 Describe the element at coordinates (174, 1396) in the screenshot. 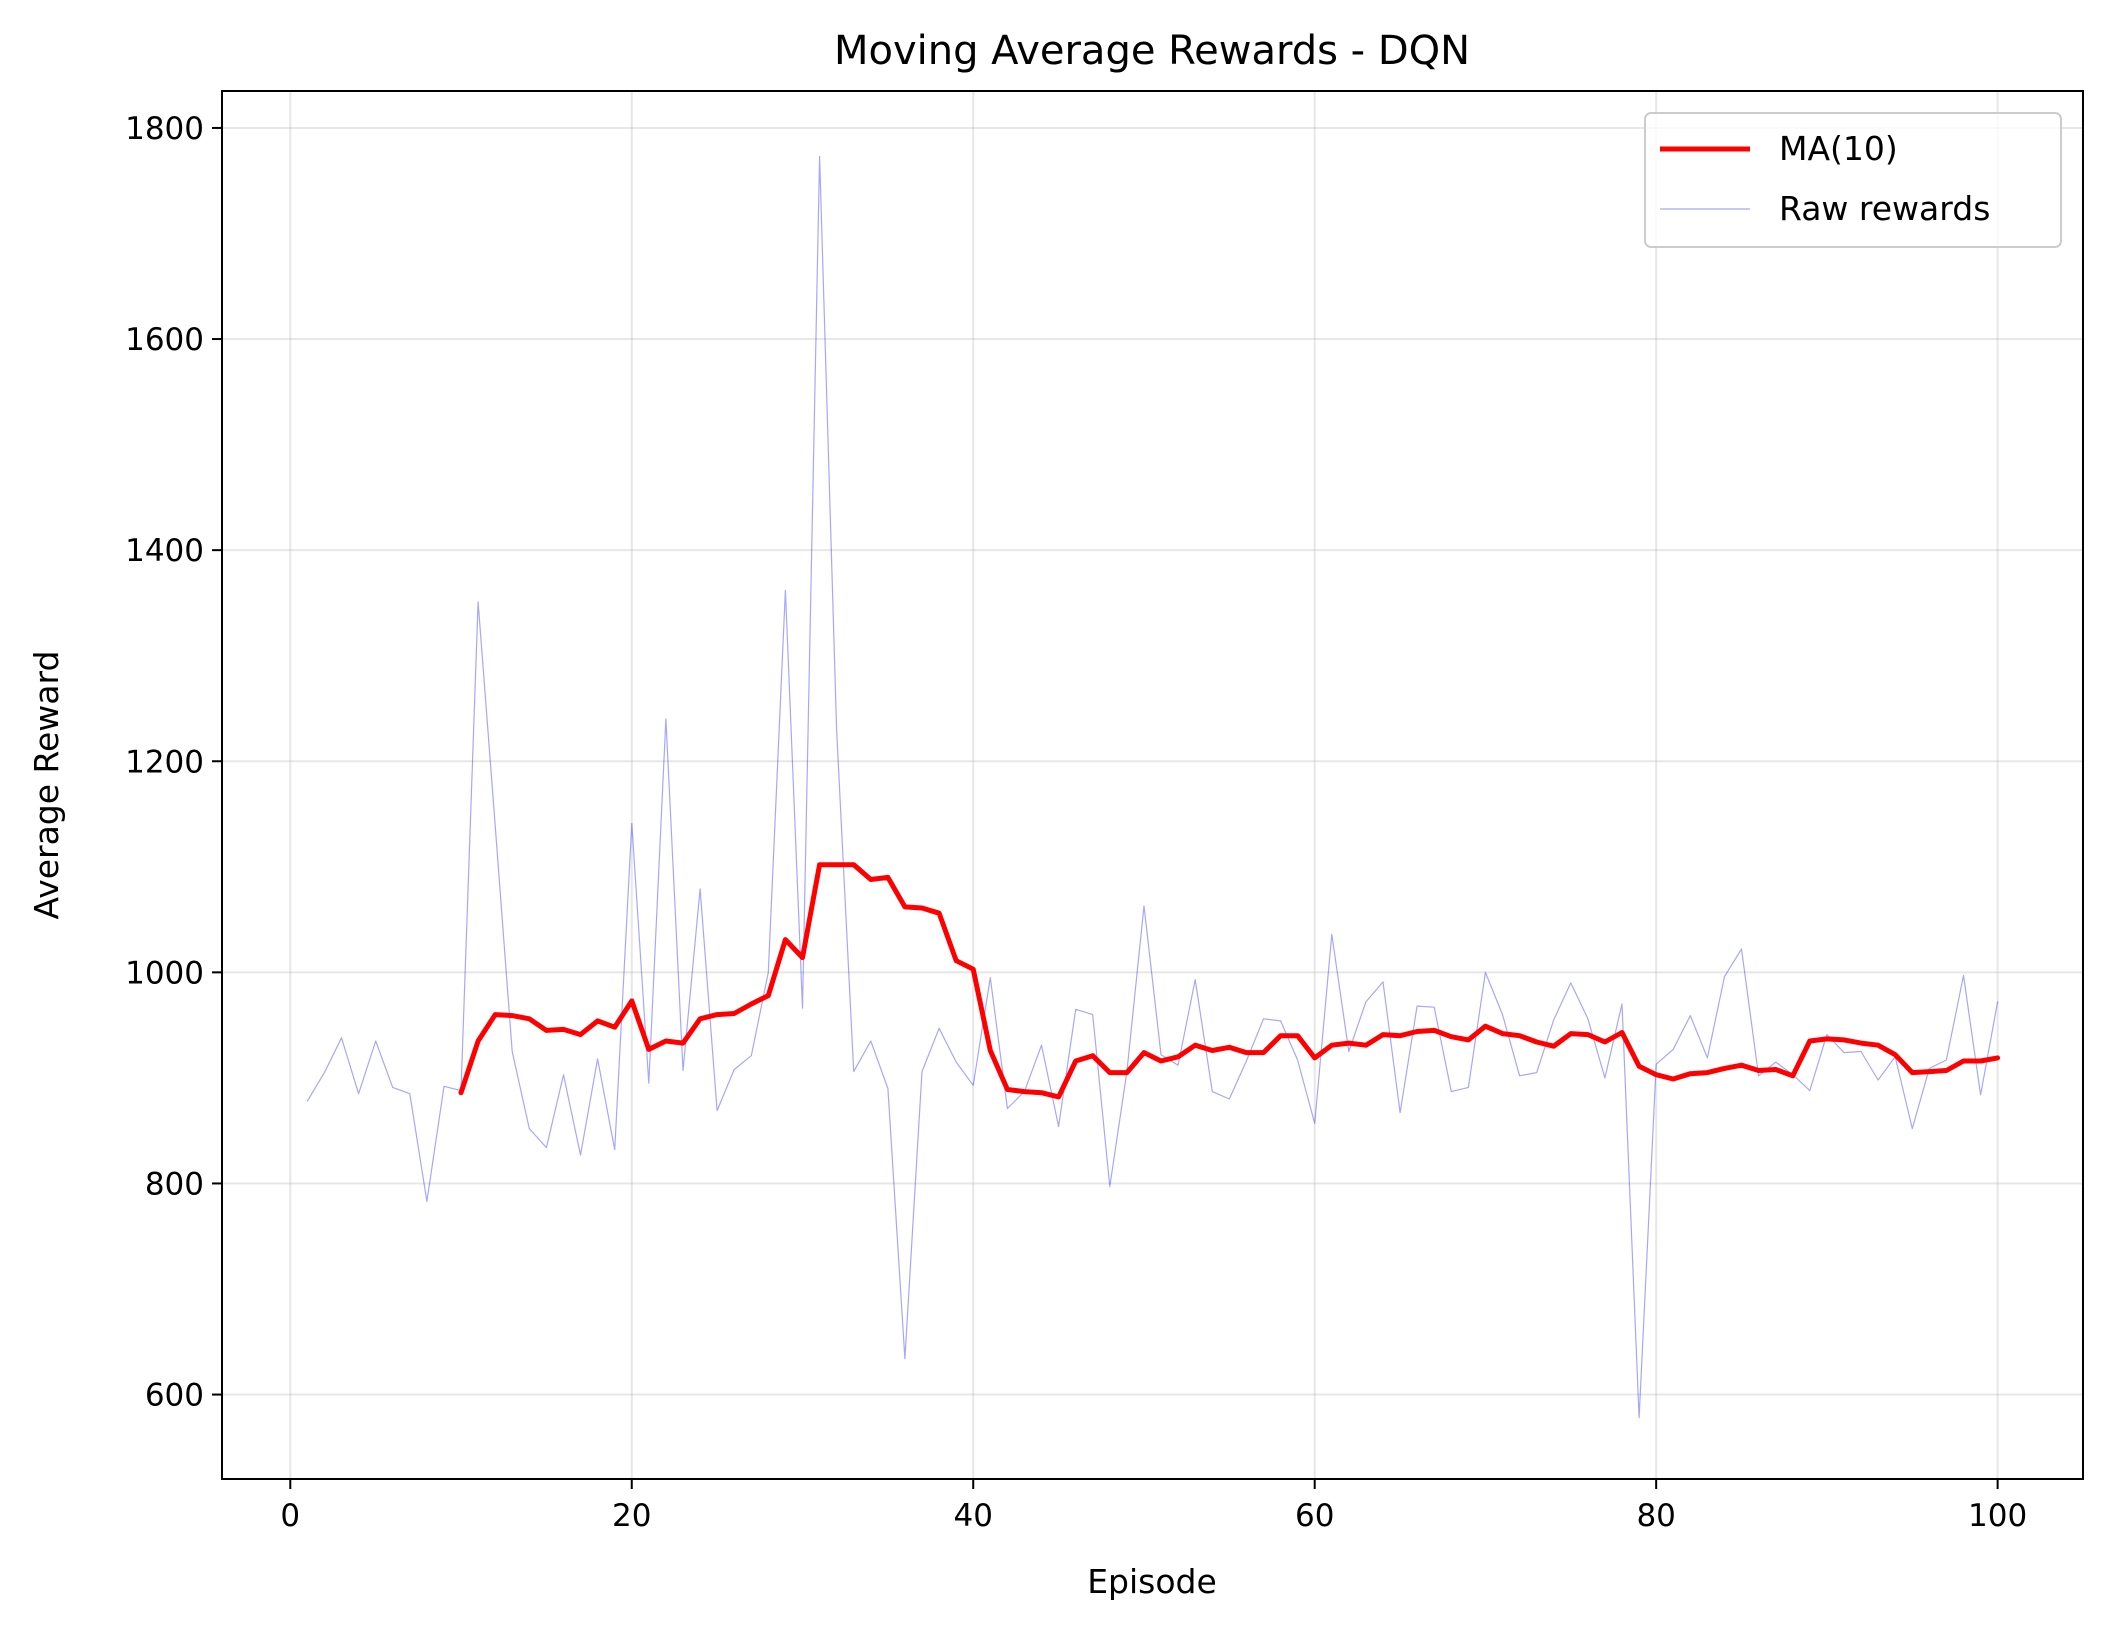

I see `y-tick-label: 600` at that location.